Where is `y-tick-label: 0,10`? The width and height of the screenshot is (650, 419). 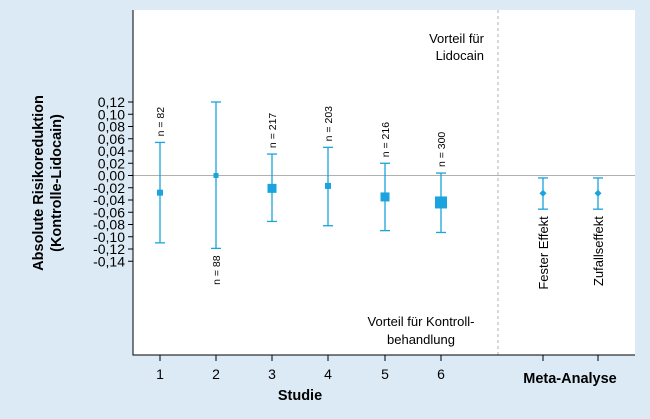
y-tick-label: 0,10 is located at coordinates (111, 114).